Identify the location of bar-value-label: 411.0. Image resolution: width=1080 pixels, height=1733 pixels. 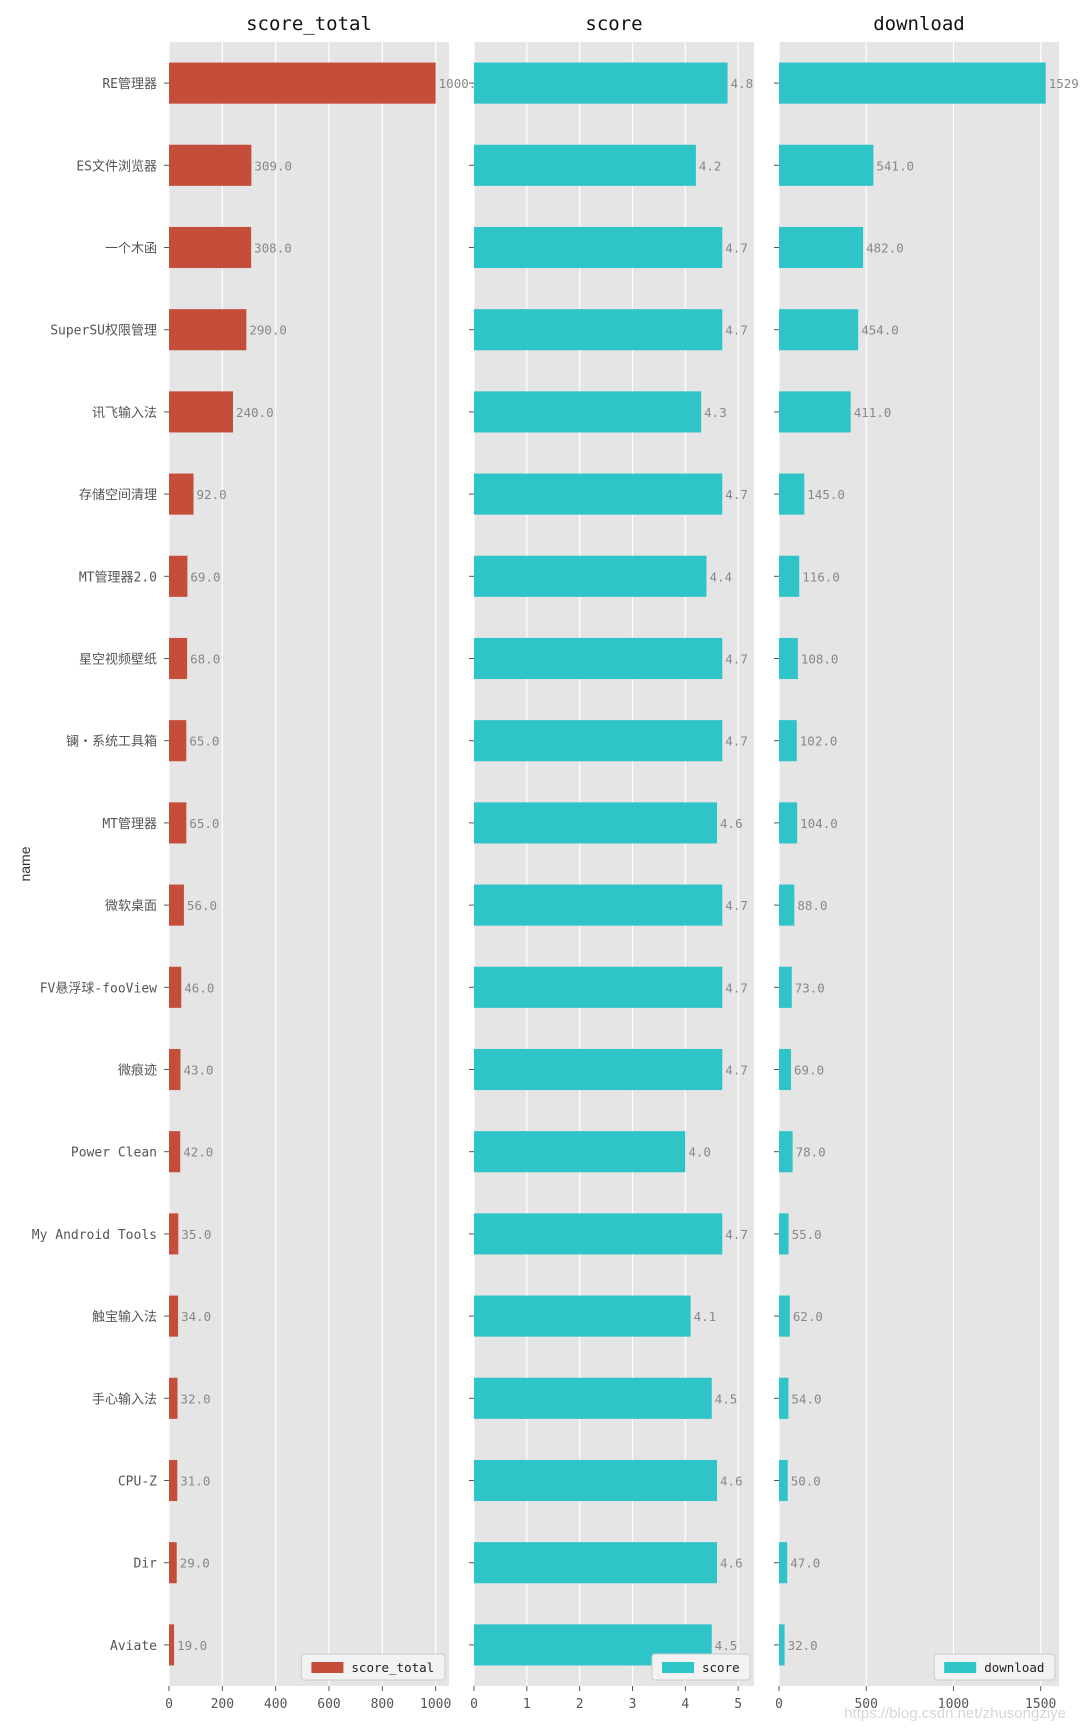
(873, 412).